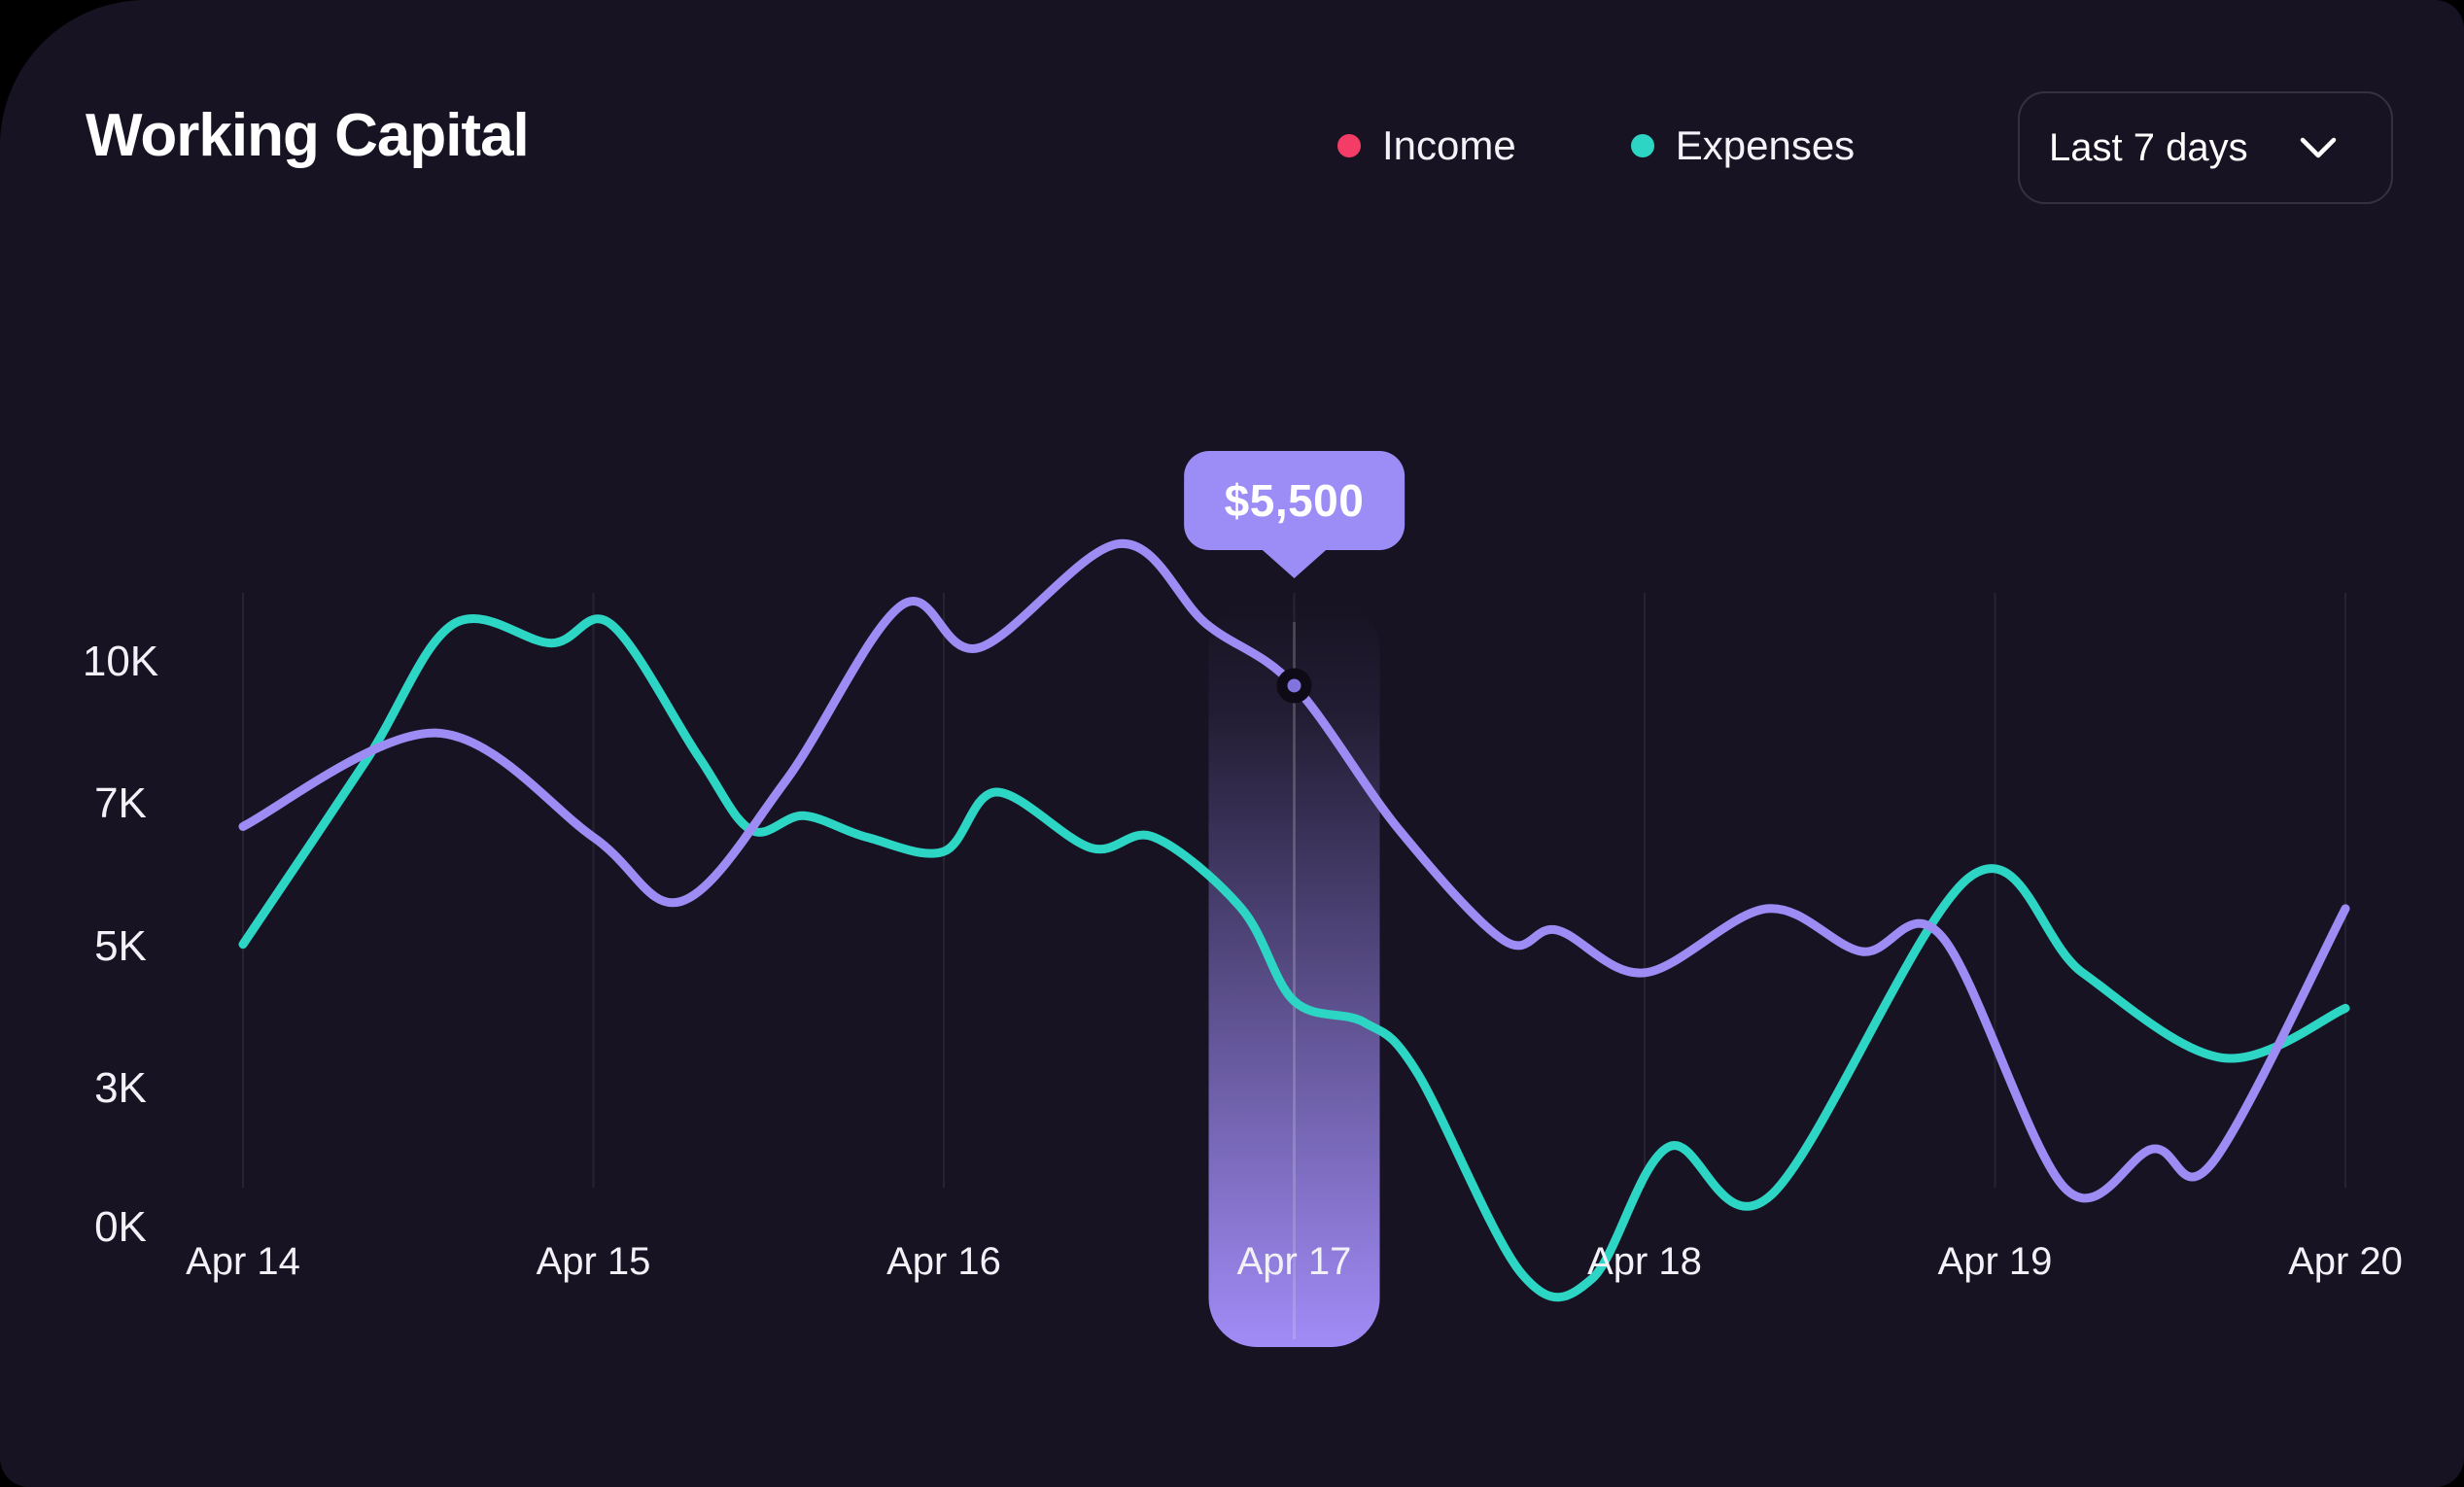 This screenshot has height=1487, width=2464. I want to click on expenses-dot-icon, so click(1642, 145).